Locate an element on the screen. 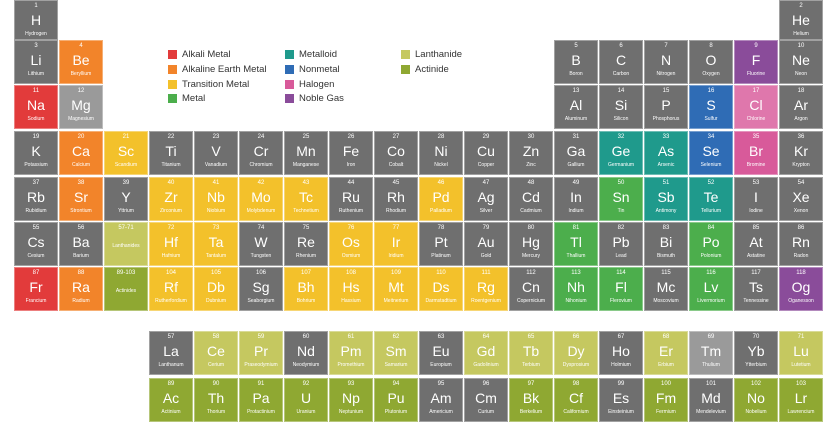  element-symbol: Se is located at coordinates (711, 151).